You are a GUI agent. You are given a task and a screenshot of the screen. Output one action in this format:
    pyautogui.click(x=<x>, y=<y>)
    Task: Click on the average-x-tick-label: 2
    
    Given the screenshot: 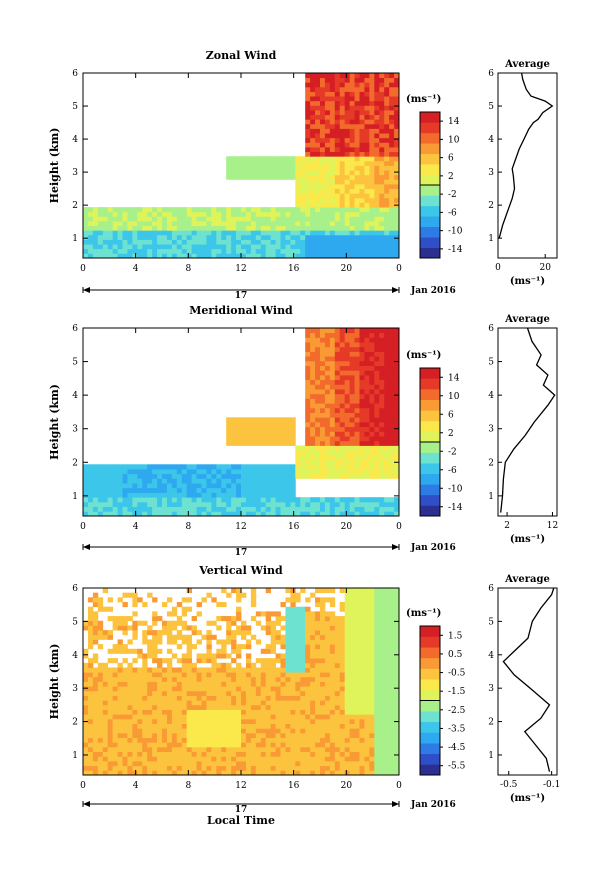 What is the action you would take?
    pyautogui.click(x=507, y=526)
    